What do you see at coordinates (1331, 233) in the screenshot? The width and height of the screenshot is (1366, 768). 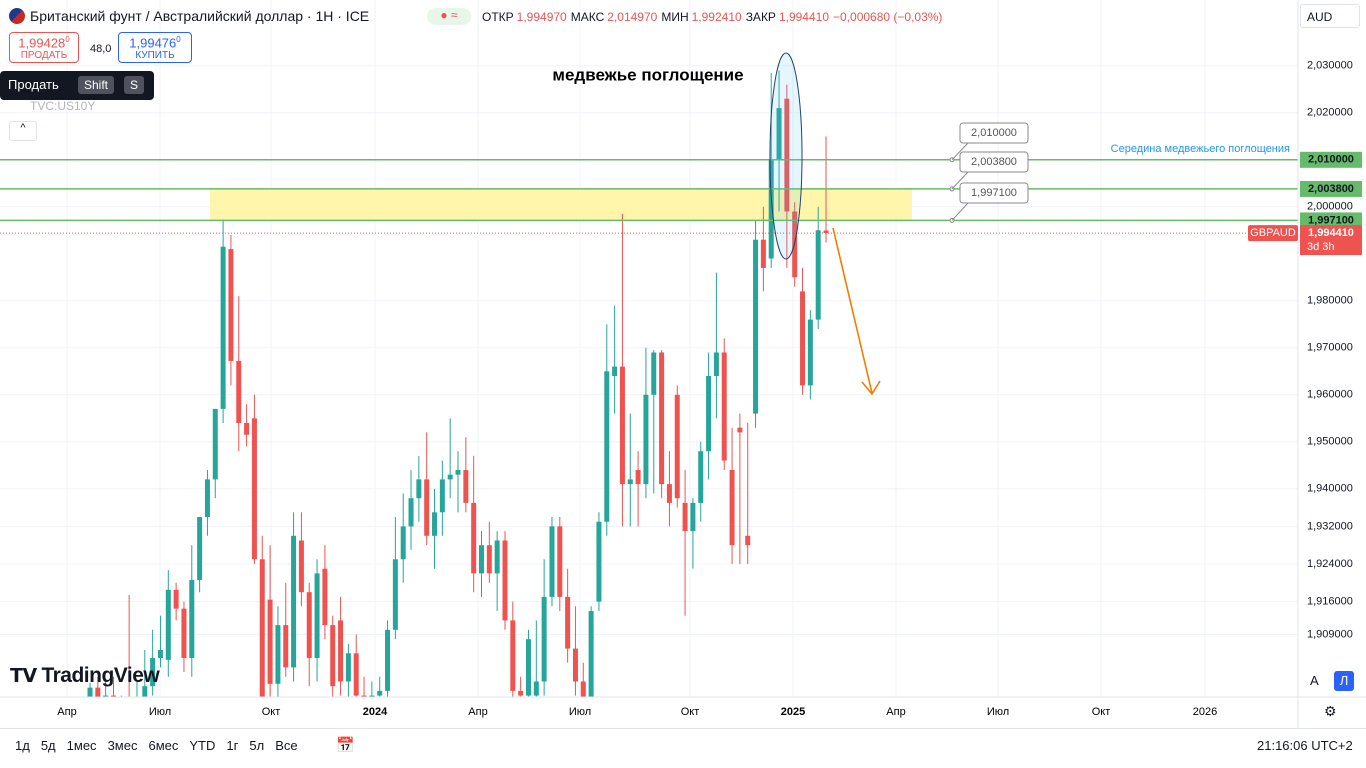 I see `last-price-label: 1,994410` at bounding box center [1331, 233].